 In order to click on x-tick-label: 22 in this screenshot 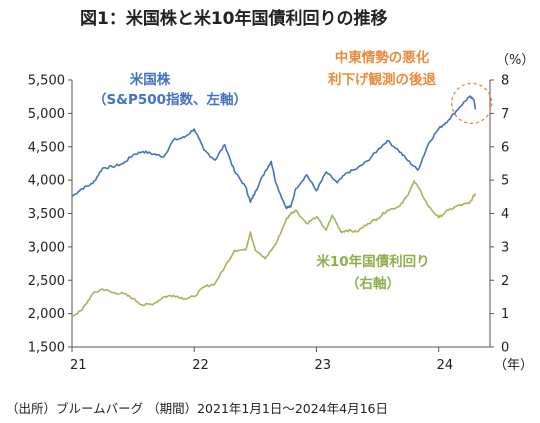, I will do `click(200, 365)`.